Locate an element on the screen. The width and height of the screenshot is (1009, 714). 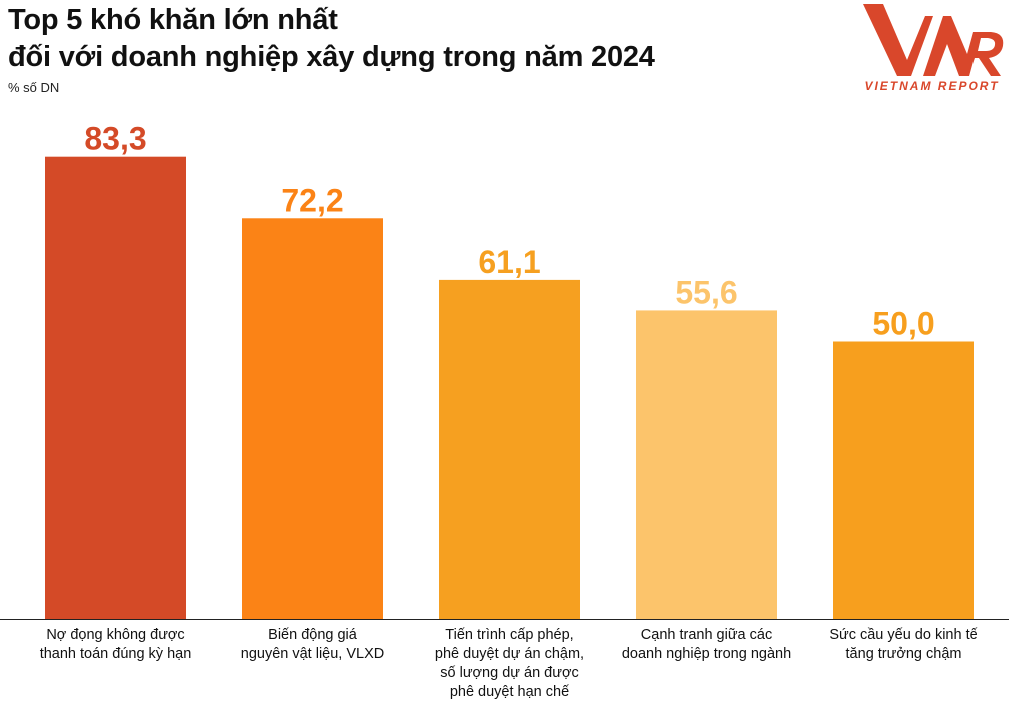
bar-value-label-5: 50,0 is located at coordinates (903, 324).